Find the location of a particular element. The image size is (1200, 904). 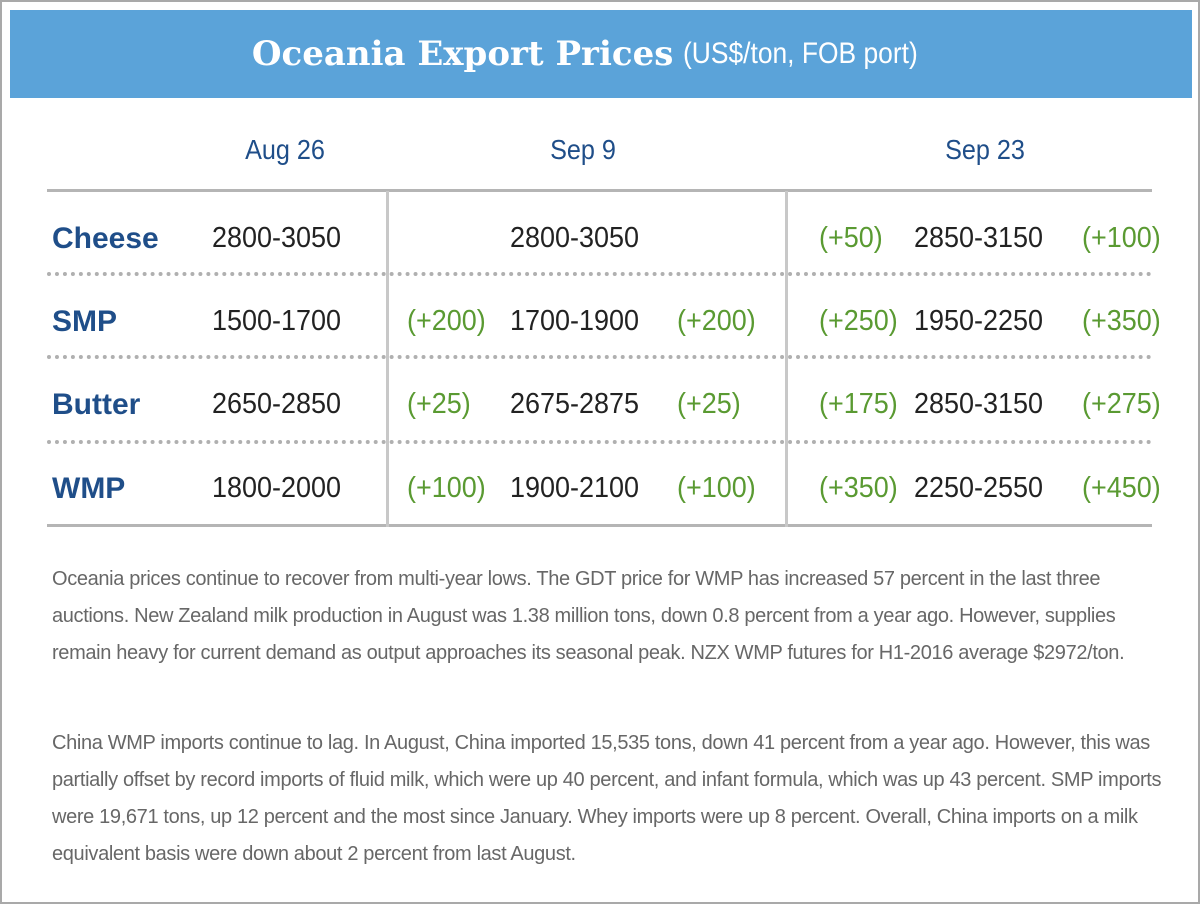

price-range: 2675-2875 is located at coordinates (574, 404).